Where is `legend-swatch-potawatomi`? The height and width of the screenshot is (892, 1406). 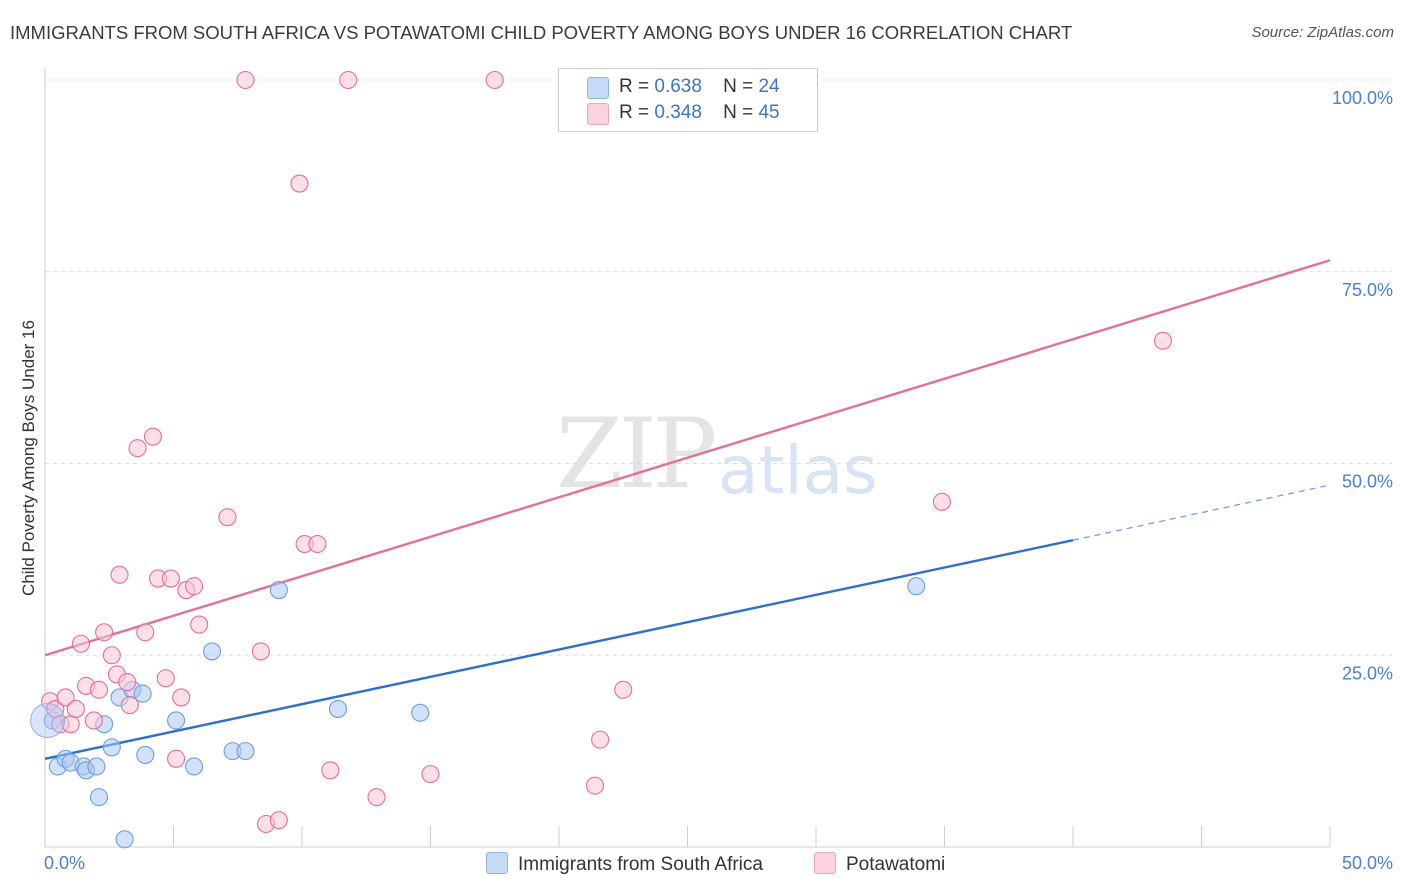 legend-swatch-potawatomi is located at coordinates (598, 114).